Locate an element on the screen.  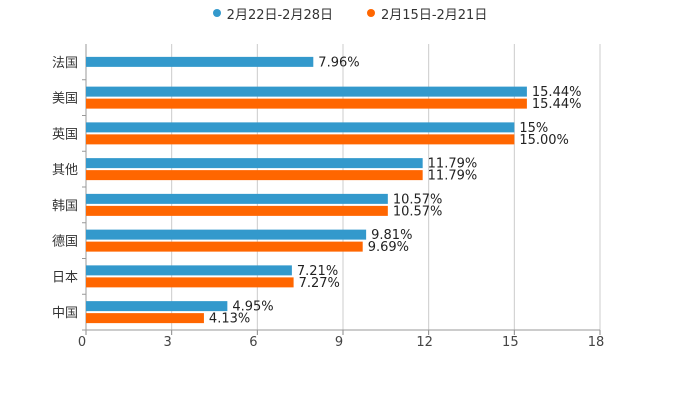
x-tick-label: 15 is located at coordinates (510, 342).